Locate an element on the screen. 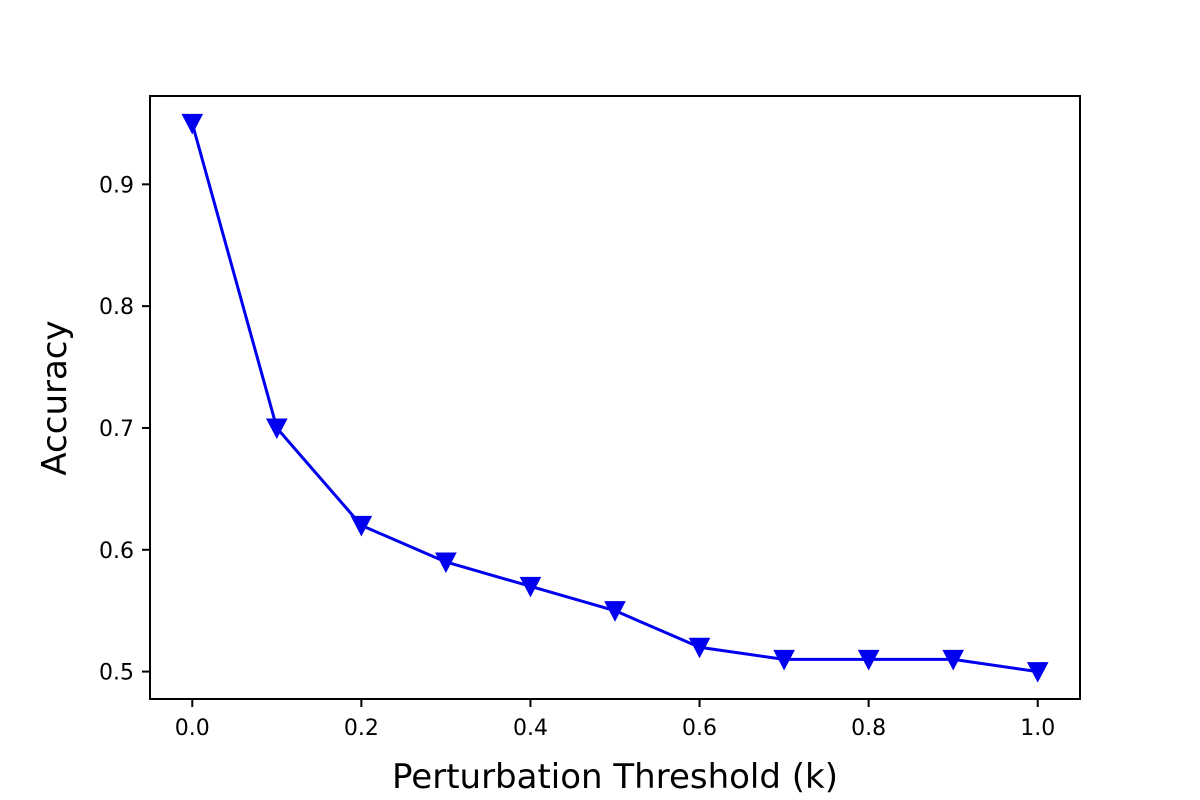 Image resolution: width=1200 pixels, height=800 pixels. y-axis-ticks: 0.5 0.6 0.7 0.8 0.9 is located at coordinates (124, 429).